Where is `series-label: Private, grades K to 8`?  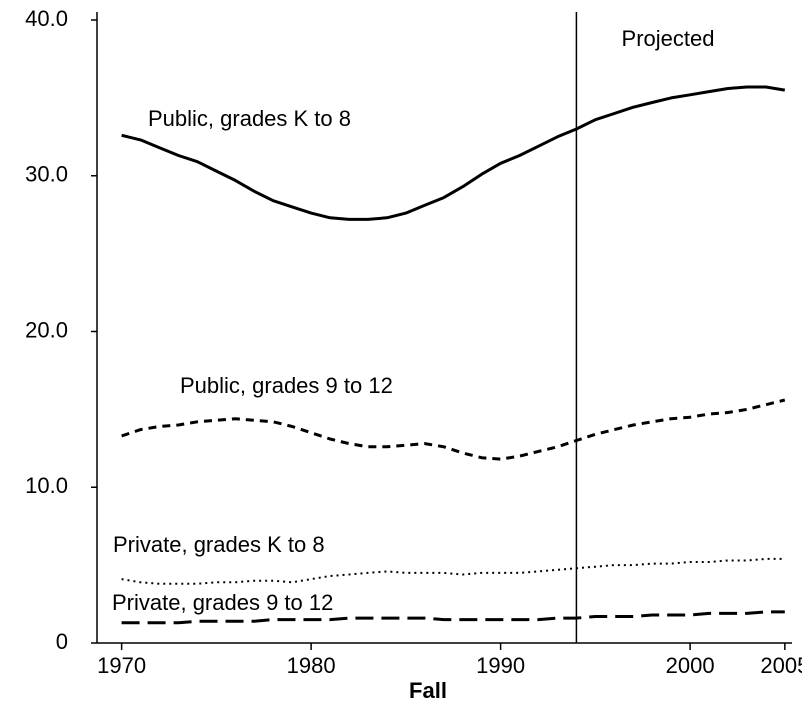
series-label: Private, grades K to 8 is located at coordinates (219, 544).